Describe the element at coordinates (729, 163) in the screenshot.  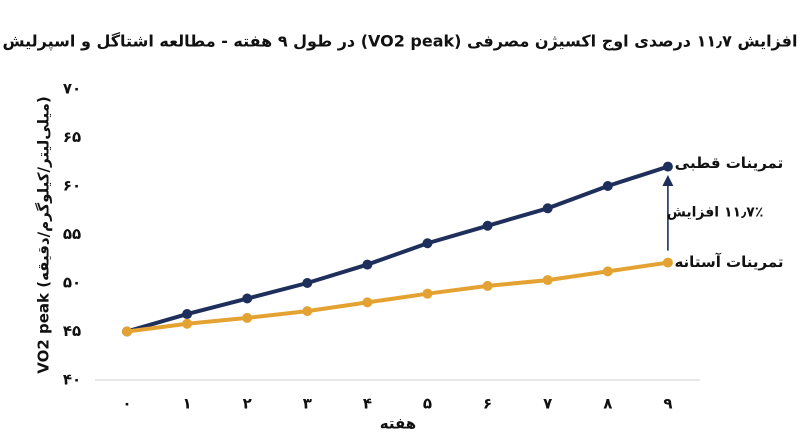
I see `series-label: تمرینات قطبی` at that location.